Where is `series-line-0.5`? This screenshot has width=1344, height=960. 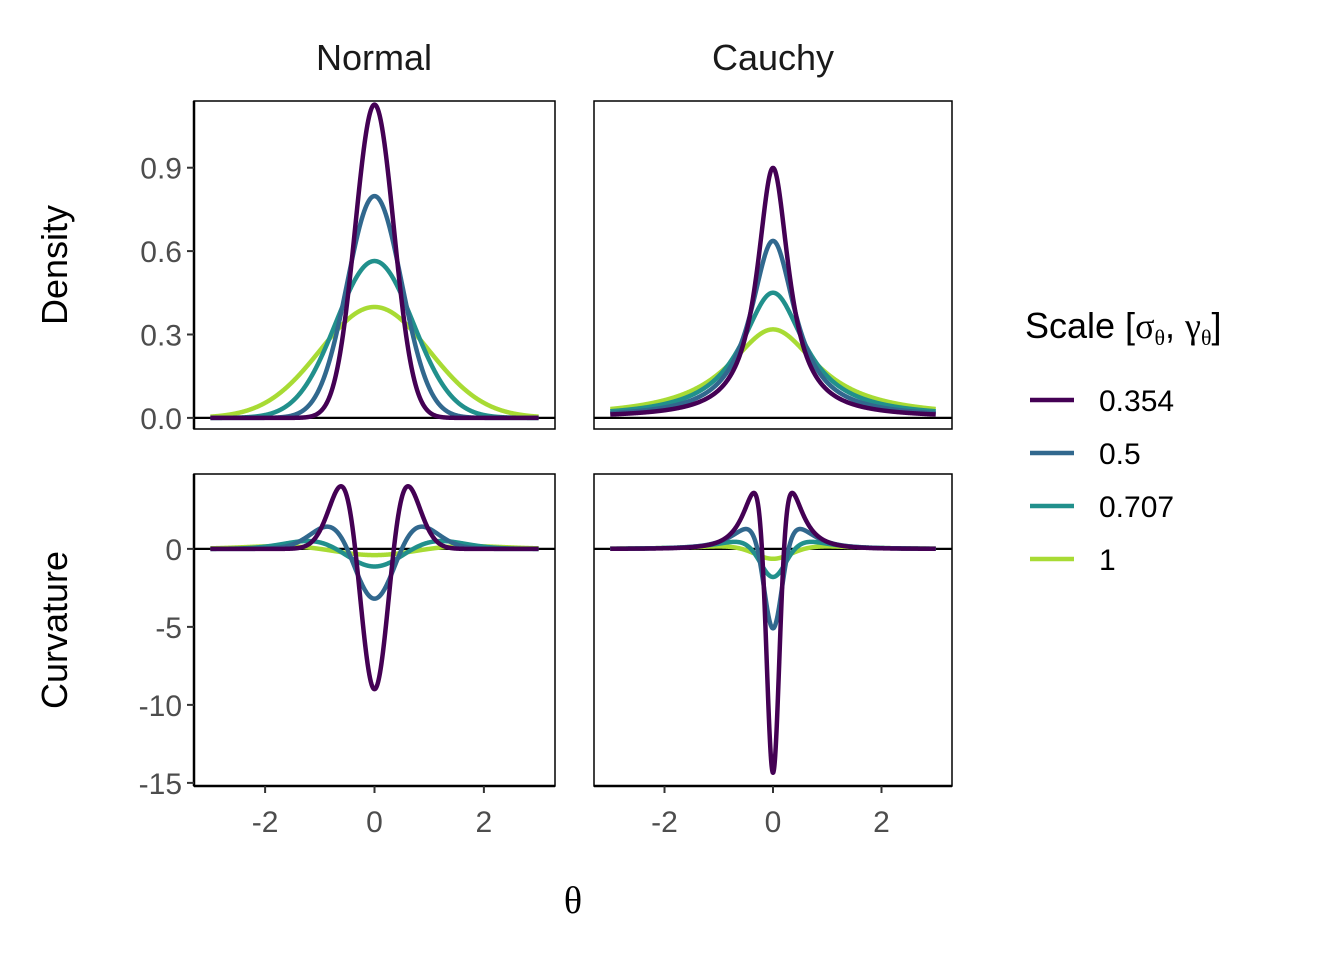 series-line-0.5 is located at coordinates (773, 327).